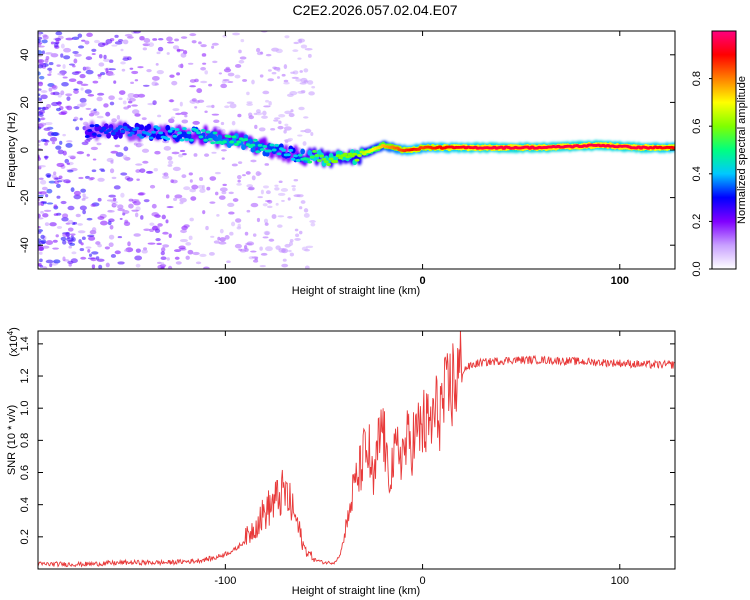 The image size is (750, 600). I want to click on colorbar-gradient-bar, so click(724, 150).